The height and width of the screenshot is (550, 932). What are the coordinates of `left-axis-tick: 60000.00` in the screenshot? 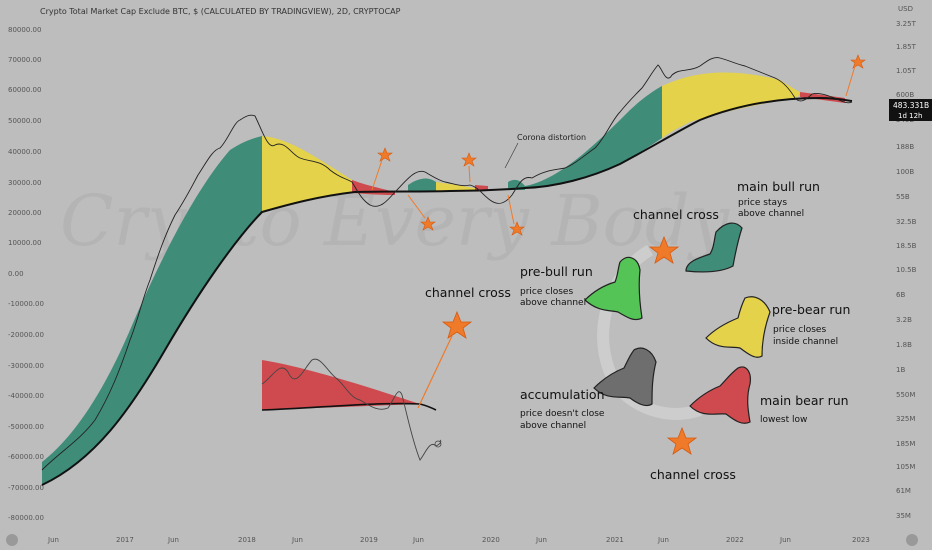 It's located at (24, 90).